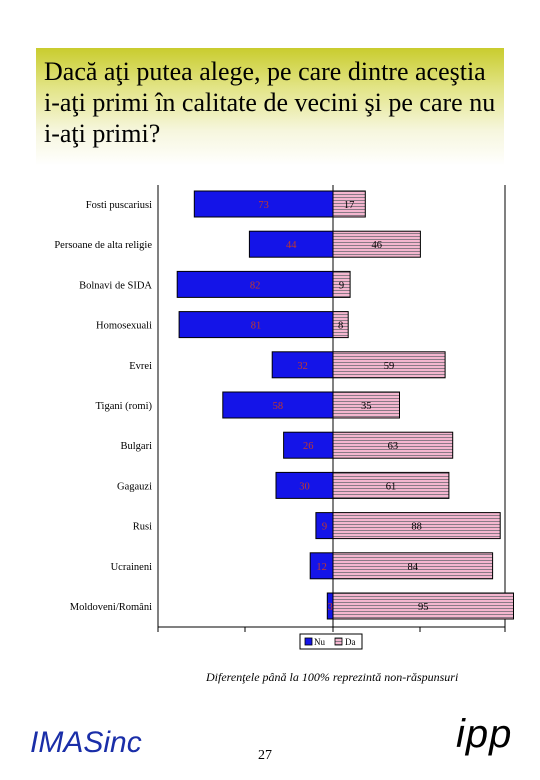  Describe the element at coordinates (137, 446) in the screenshot. I see `category-label: Bulgari` at that location.